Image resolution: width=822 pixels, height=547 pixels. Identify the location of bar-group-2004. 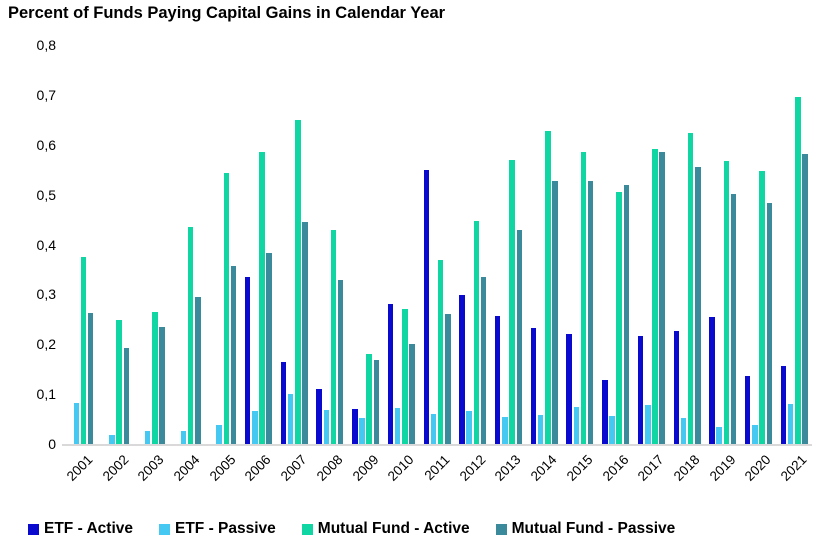
(187, 244).